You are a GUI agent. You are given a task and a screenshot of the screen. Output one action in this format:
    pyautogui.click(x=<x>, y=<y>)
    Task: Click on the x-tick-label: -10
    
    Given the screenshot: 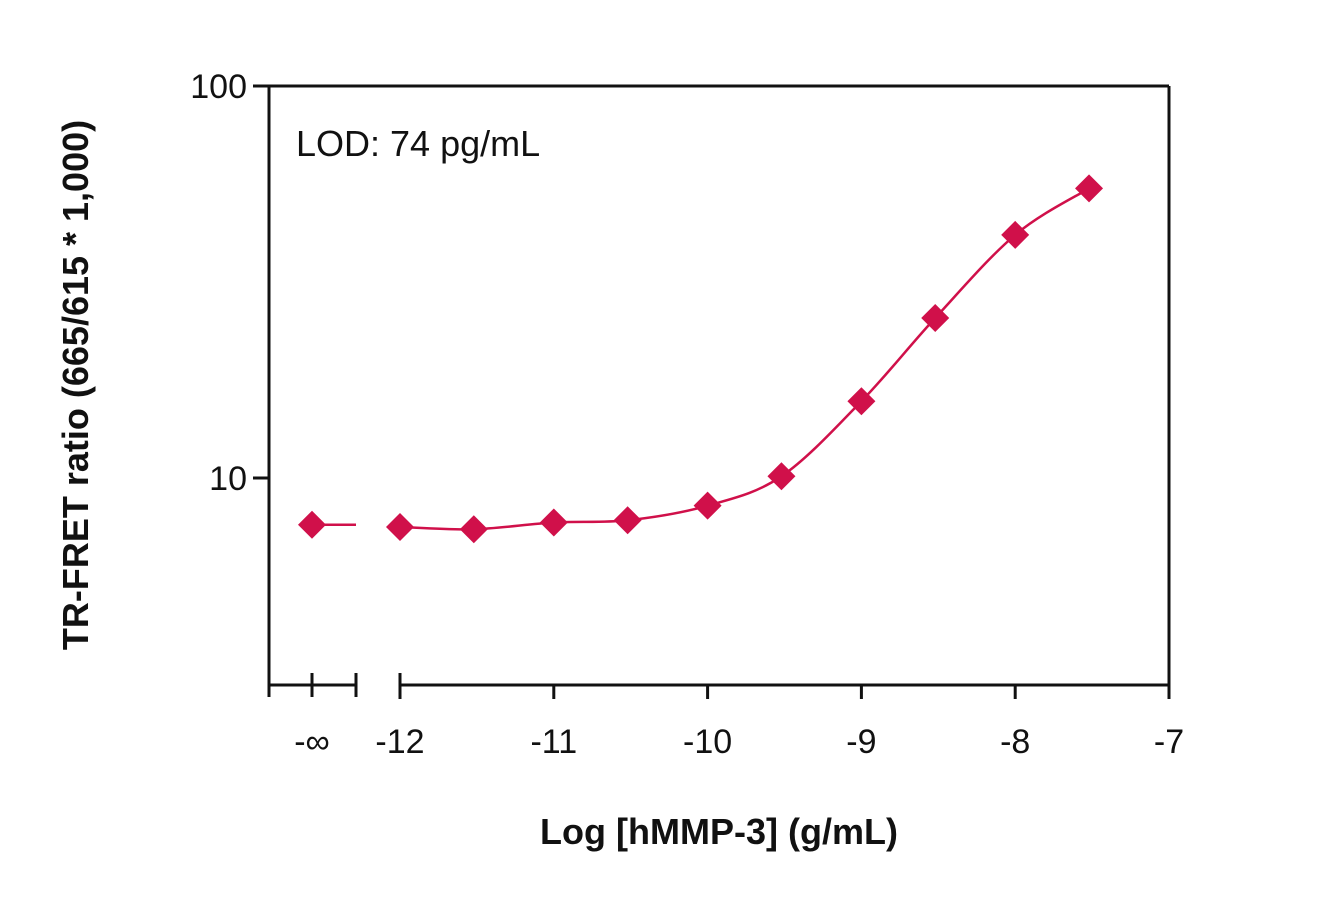 What is the action you would take?
    pyautogui.click(x=707, y=742)
    